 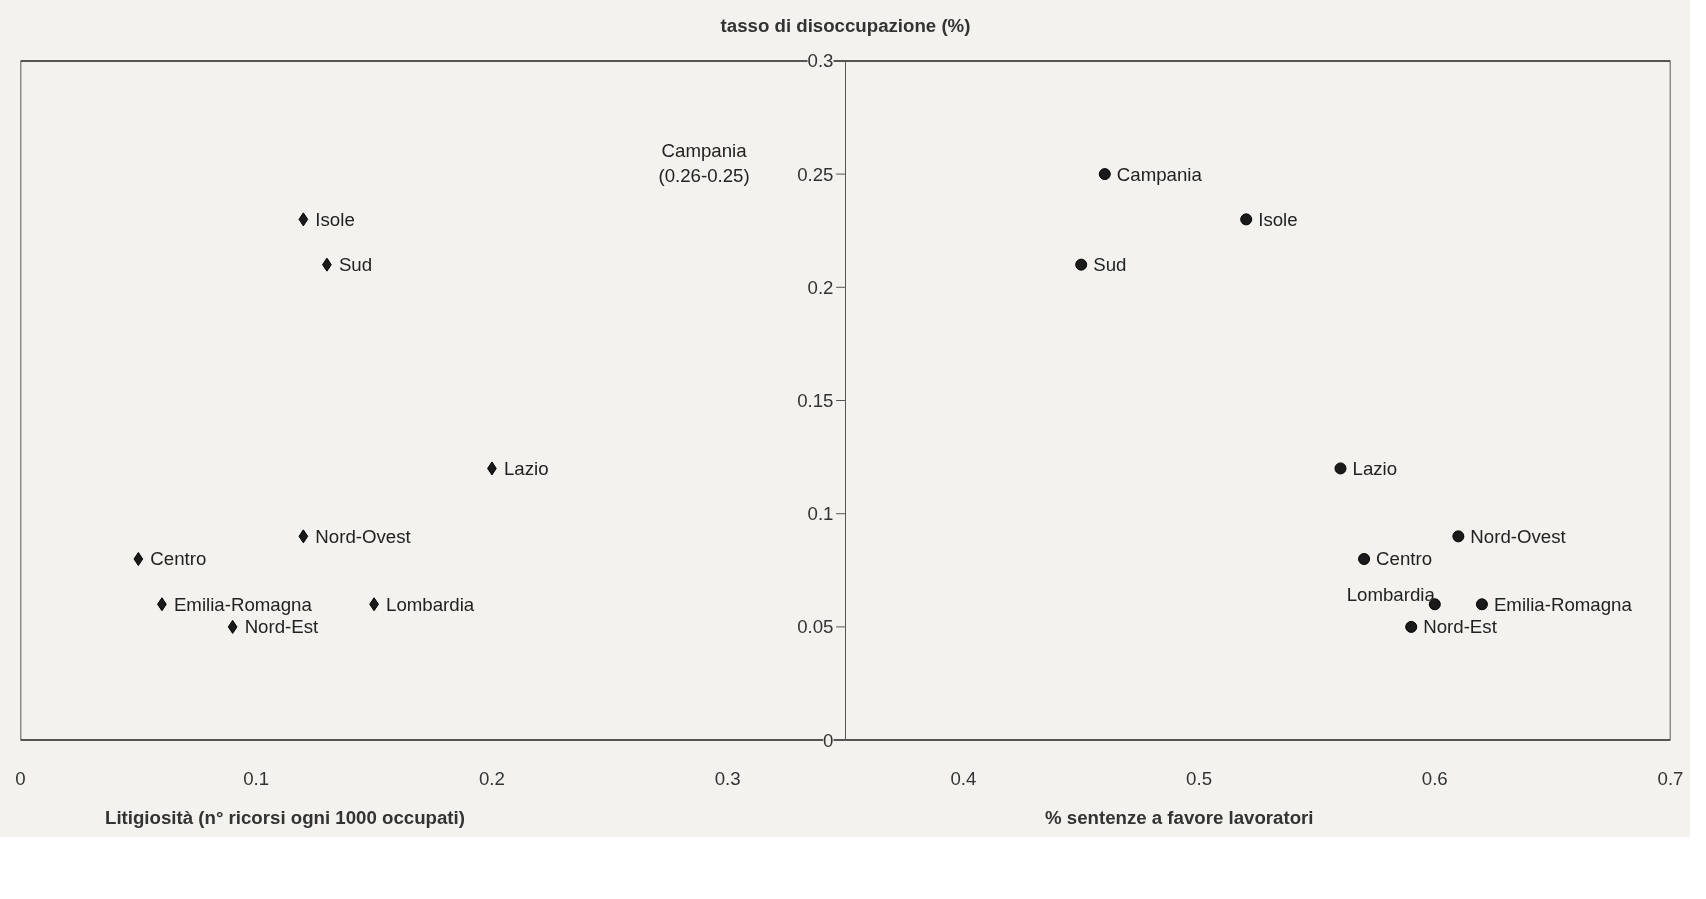 What do you see at coordinates (1179, 818) in the screenshot?
I see `text: % sentenze a favore lavoratori` at bounding box center [1179, 818].